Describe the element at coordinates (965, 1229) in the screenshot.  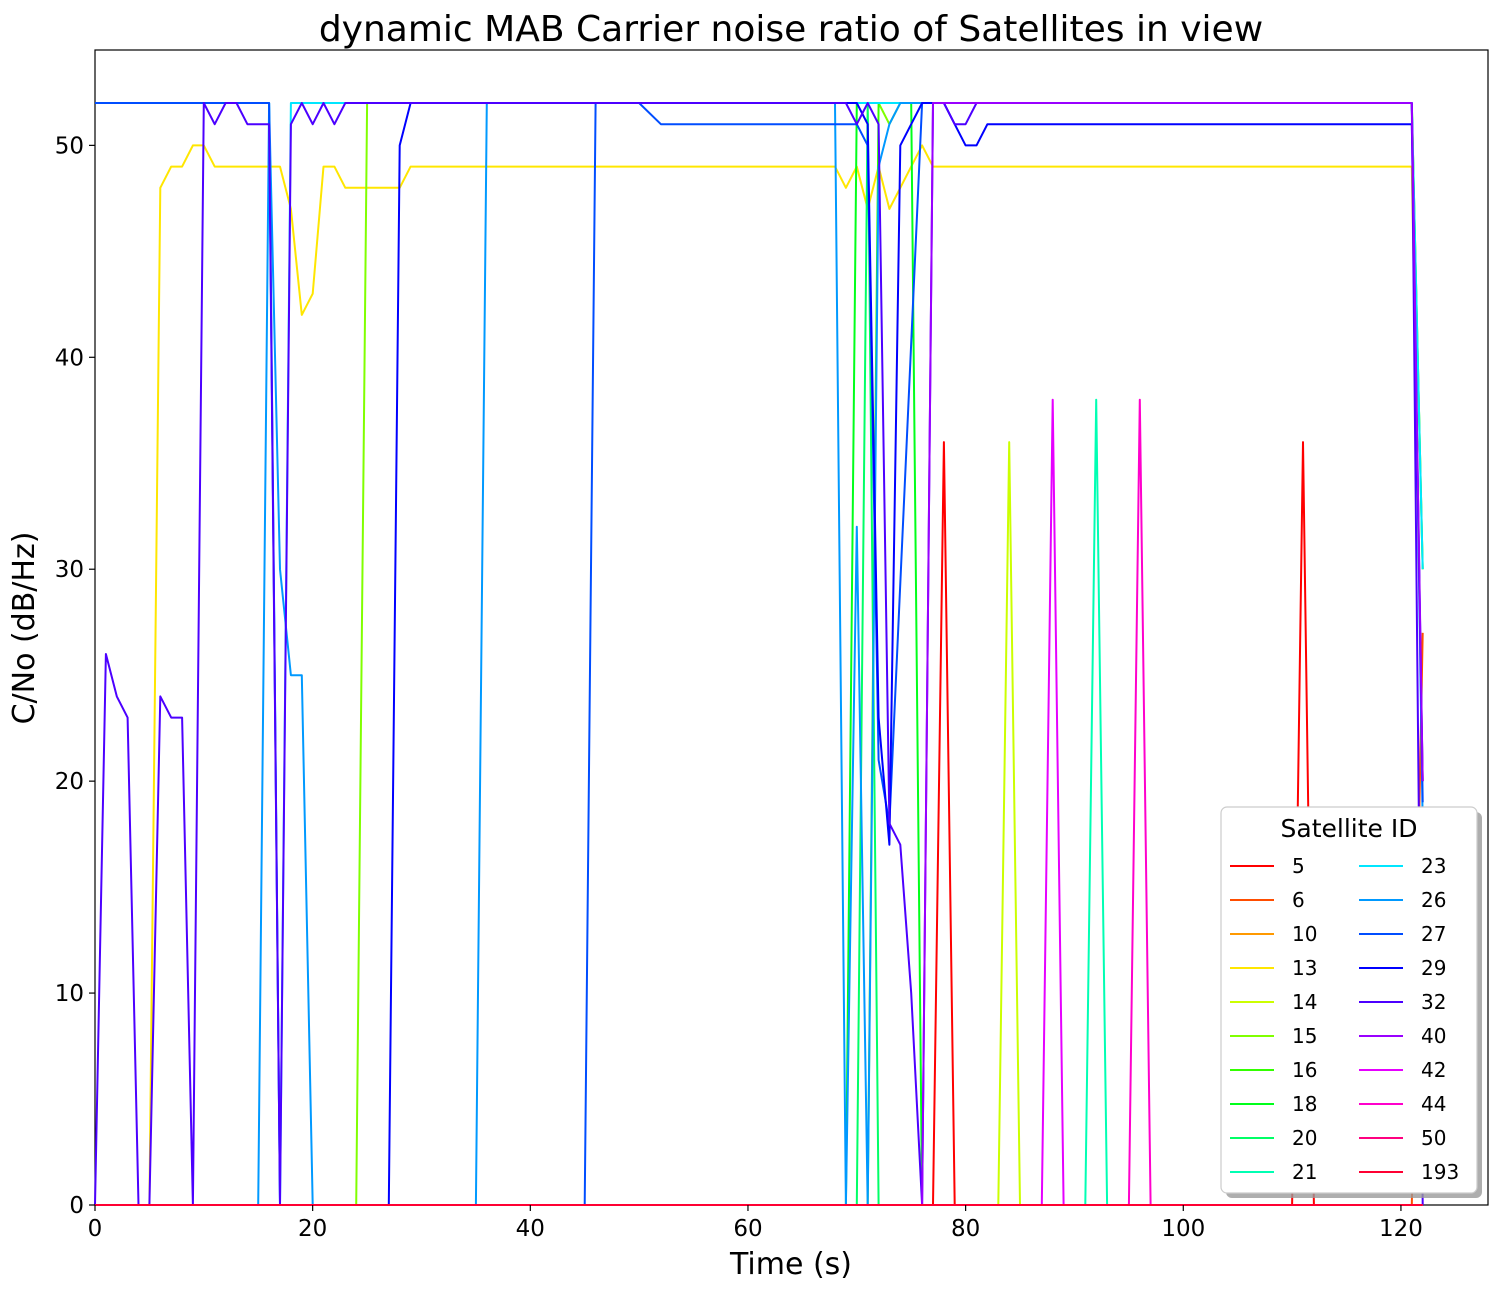
I see `x-tick-label: 80` at that location.